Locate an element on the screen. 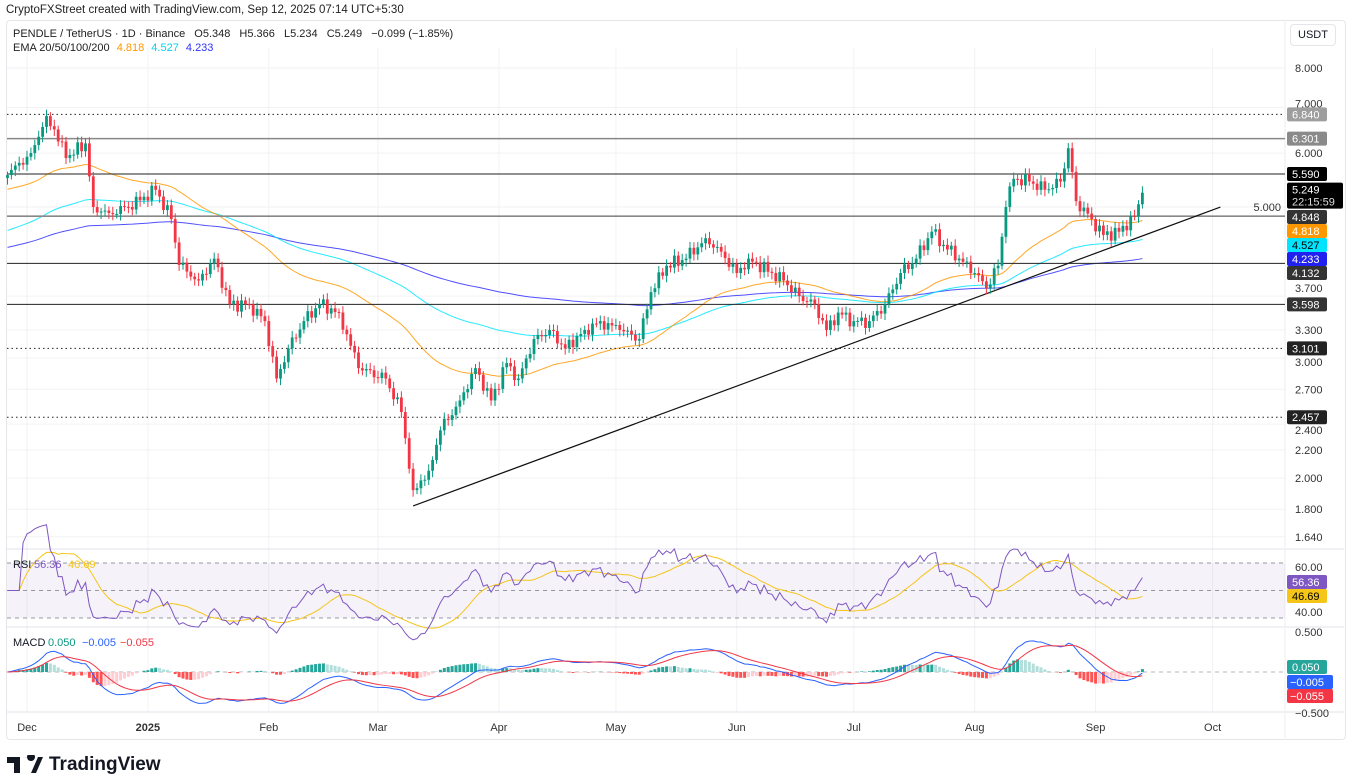 This screenshot has height=783, width=1349. level-price-tag-bg is located at coordinates (1307, 217).